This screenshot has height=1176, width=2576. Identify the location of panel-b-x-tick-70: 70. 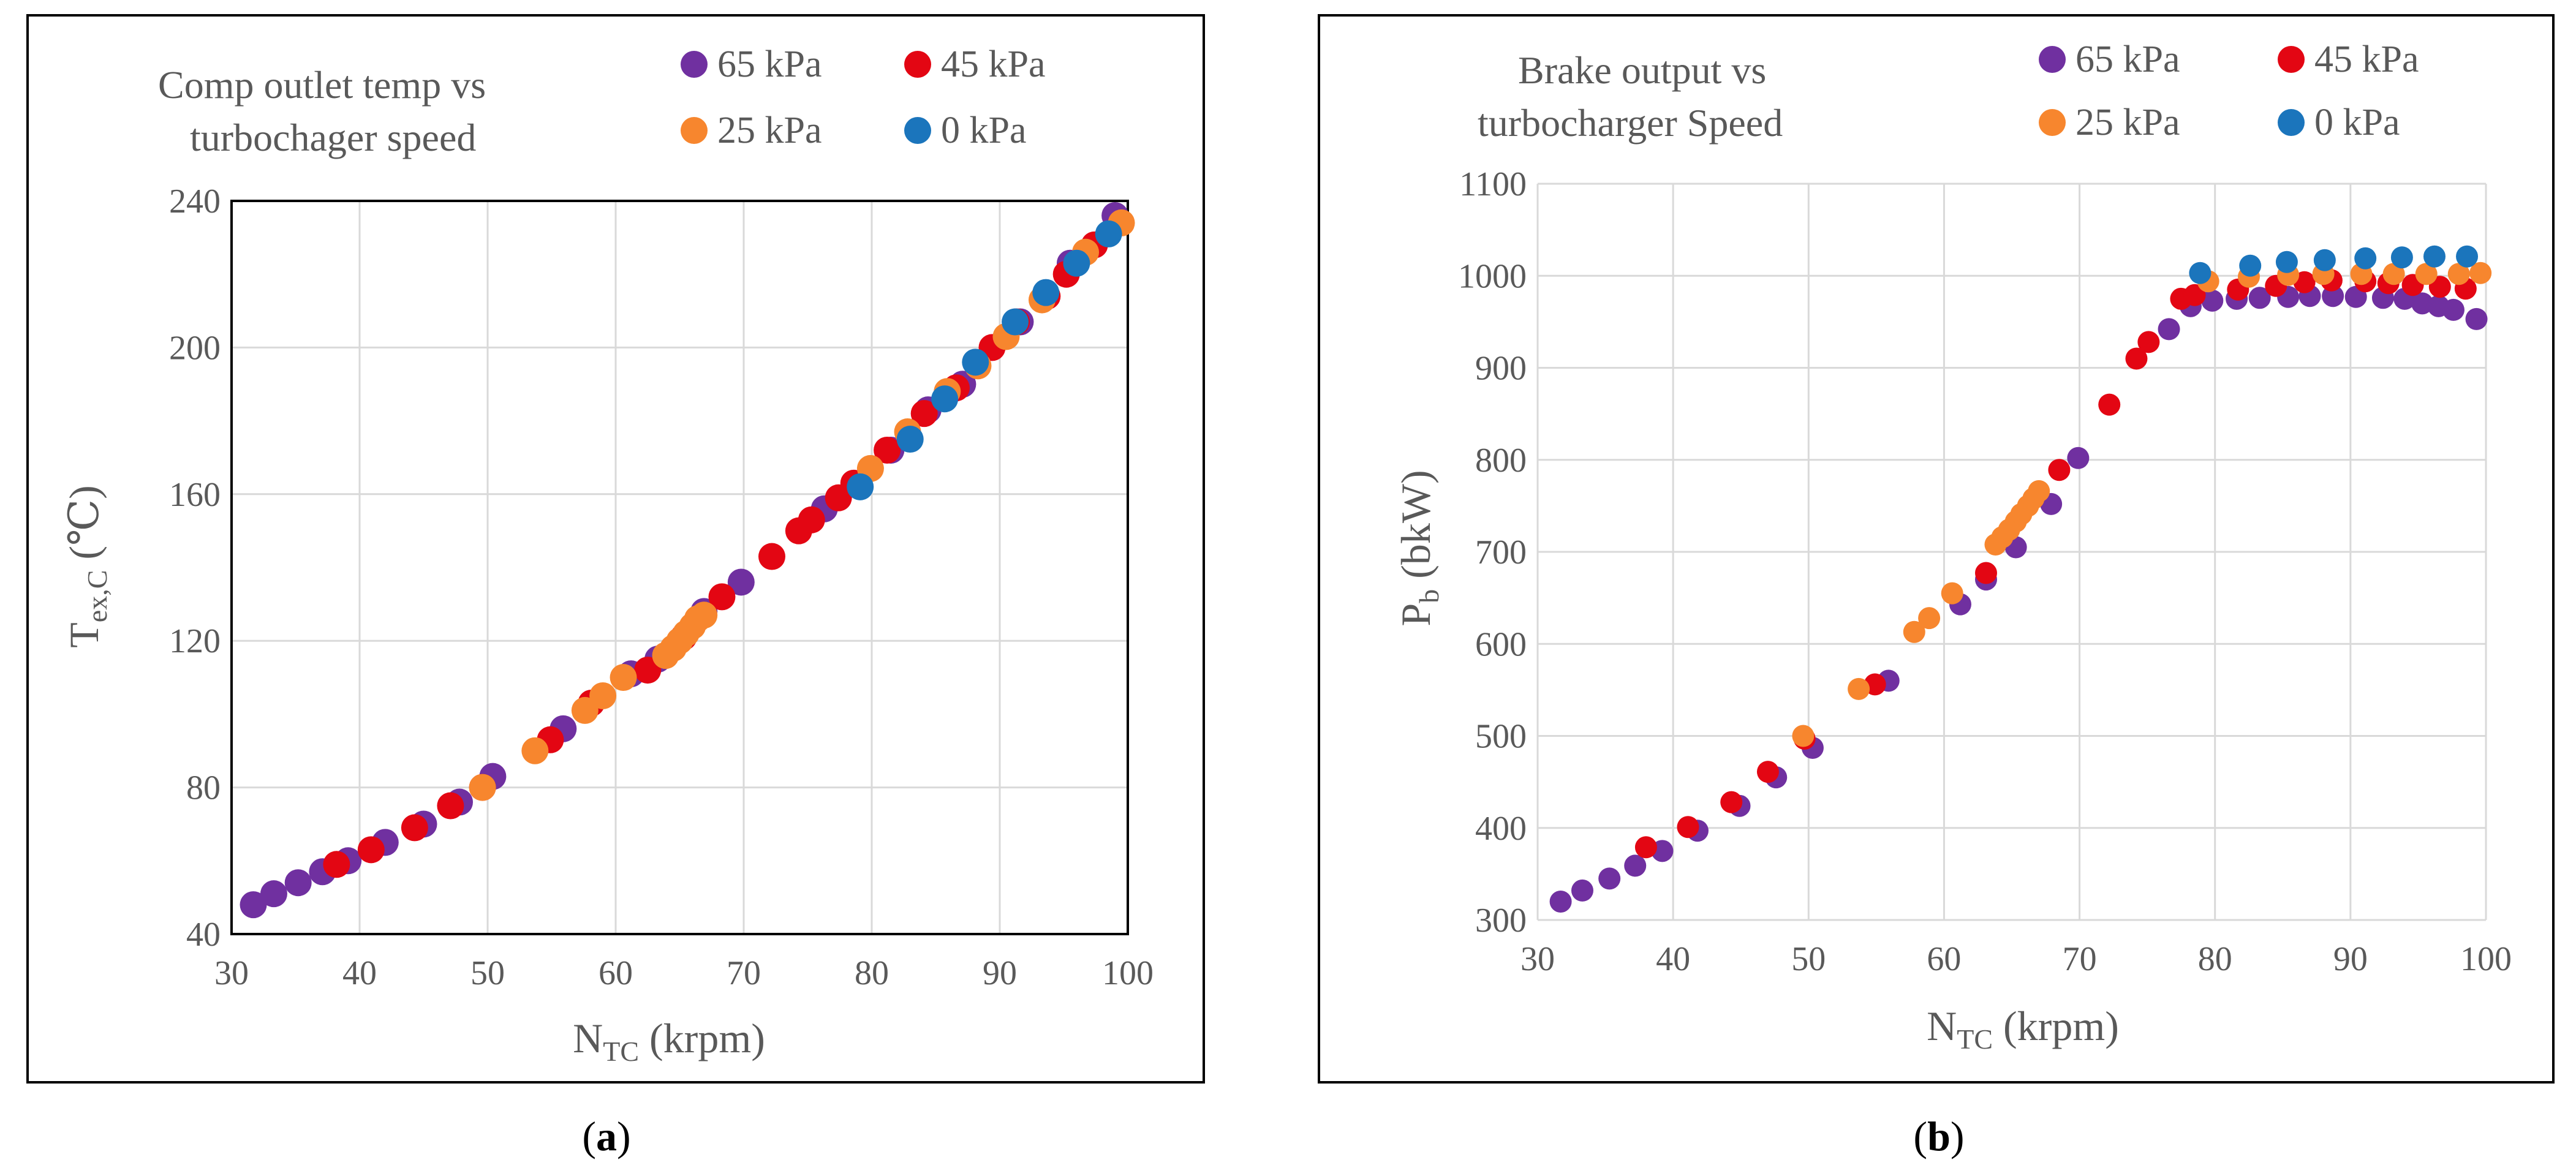
(2080, 959).